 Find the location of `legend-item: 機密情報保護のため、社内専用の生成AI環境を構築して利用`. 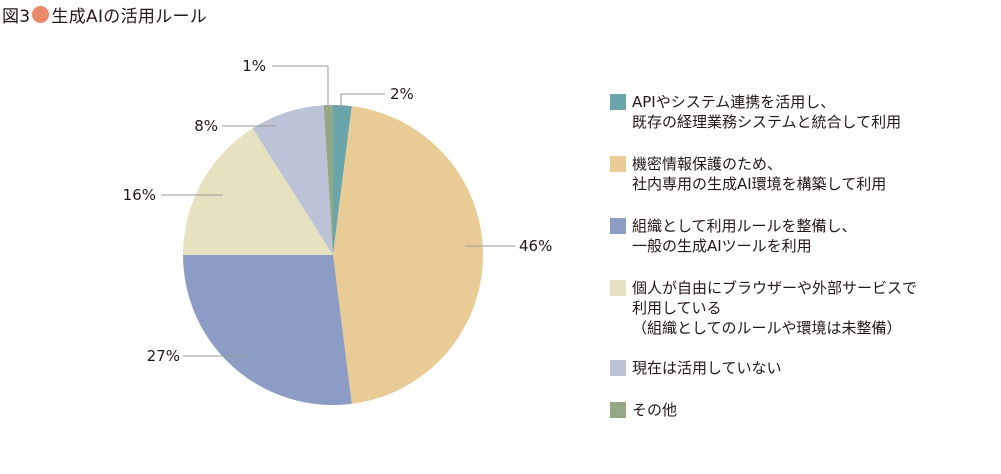

legend-item: 機密情報保護のため、社内専用の生成AI環境を構築して利用 is located at coordinates (748, 174).